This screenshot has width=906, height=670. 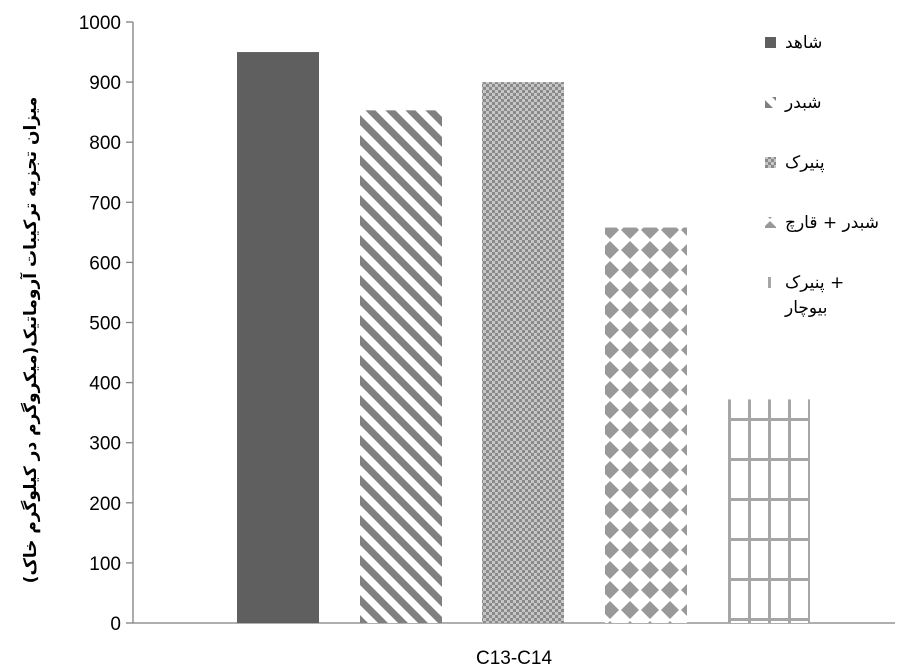 I want to click on y-tick-label: 200, so click(x=105, y=504).